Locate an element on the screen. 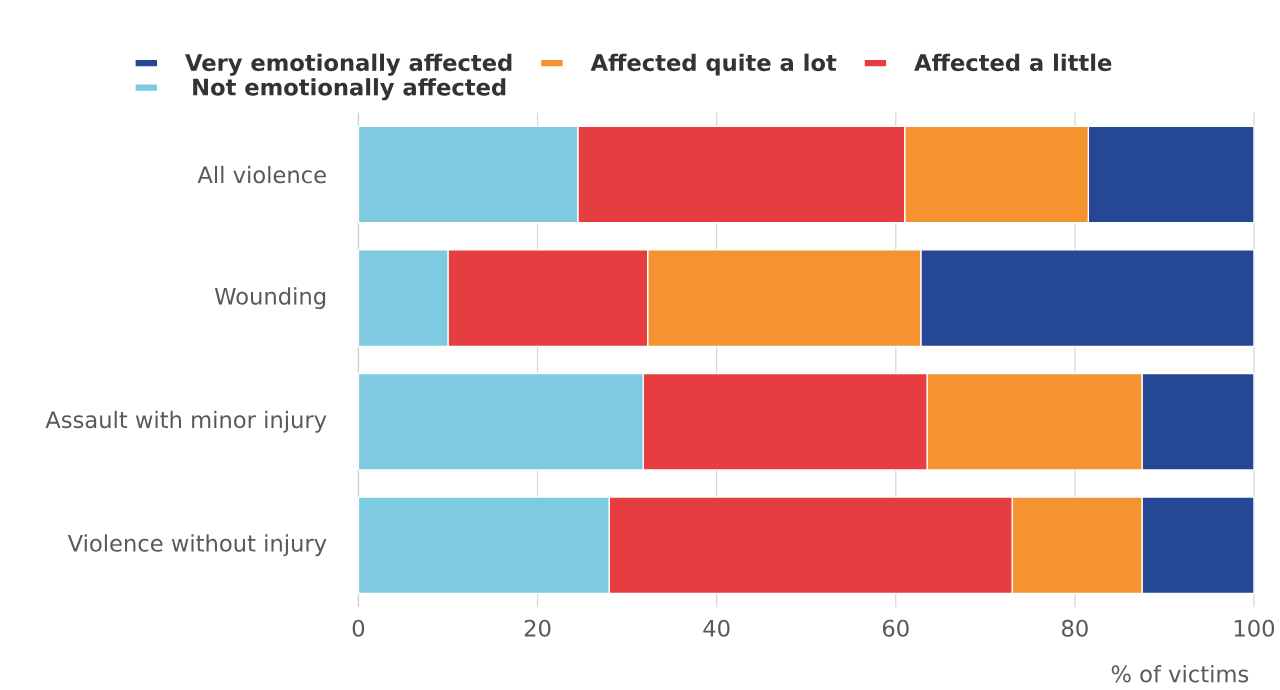 The image size is (1280, 690). x-tick-label: 20 is located at coordinates (537, 628).